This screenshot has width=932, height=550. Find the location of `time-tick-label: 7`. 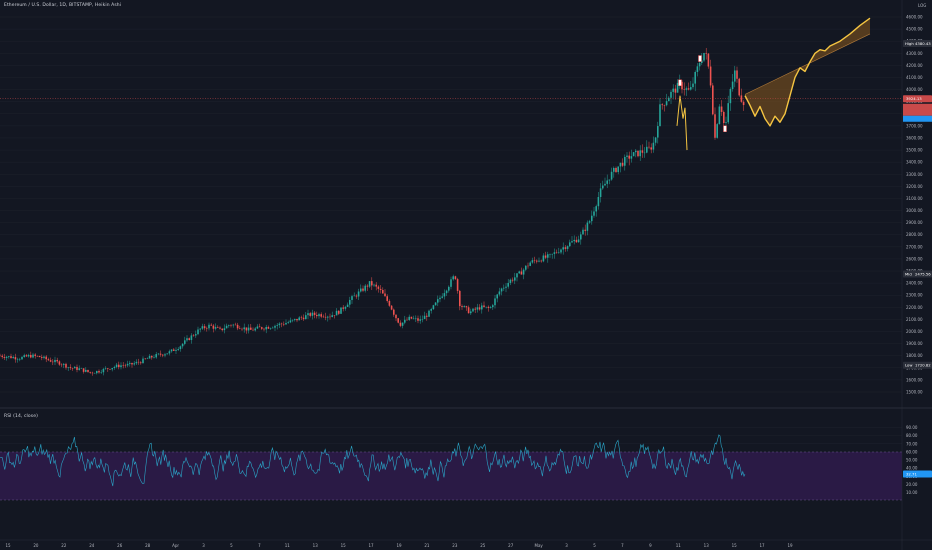

time-tick-label: 7 is located at coordinates (622, 545).